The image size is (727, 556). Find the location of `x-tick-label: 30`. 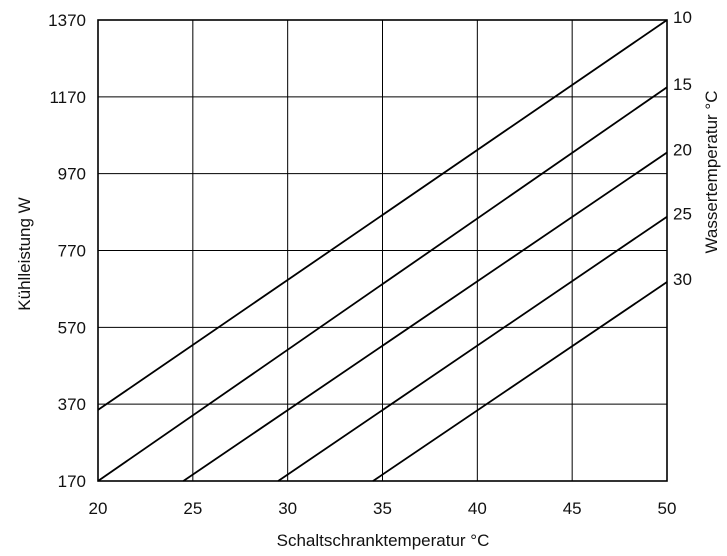

x-tick-label: 30 is located at coordinates (287, 508).